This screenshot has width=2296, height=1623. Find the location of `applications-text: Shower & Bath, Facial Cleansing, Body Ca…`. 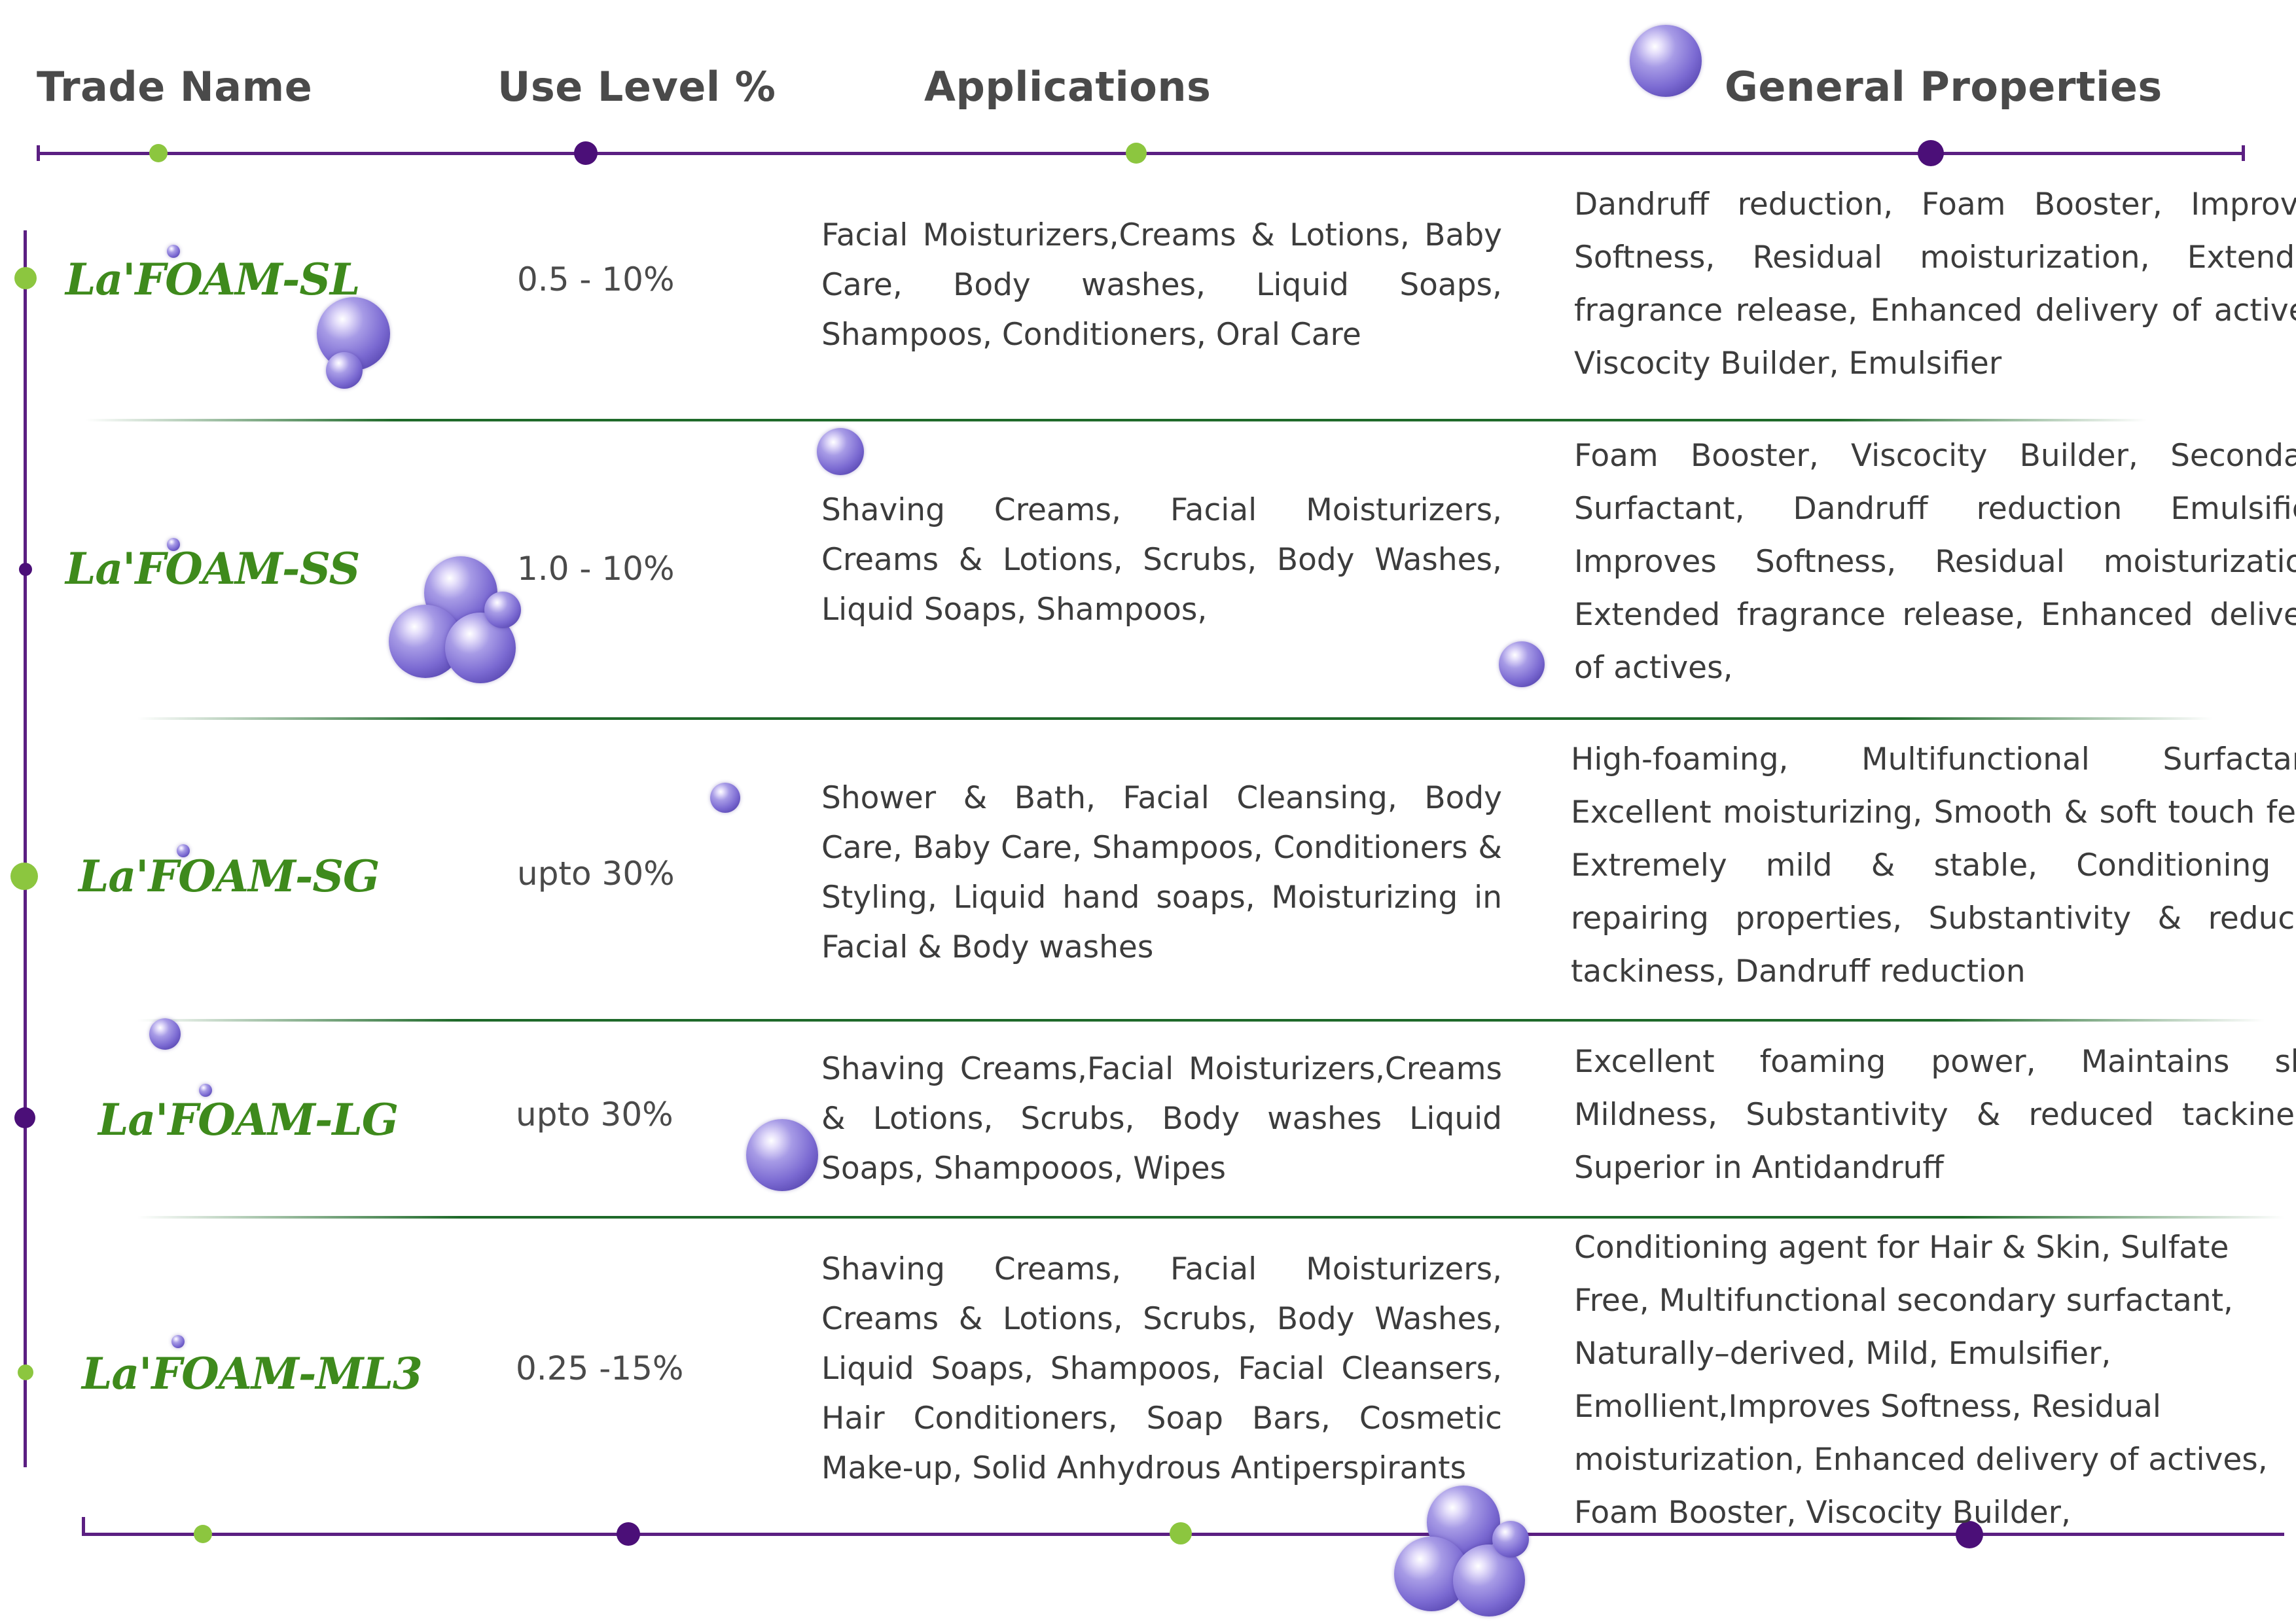

applications-text: Shower & Bath, Facial Cleansing, Body Ca… is located at coordinates (1161, 872).